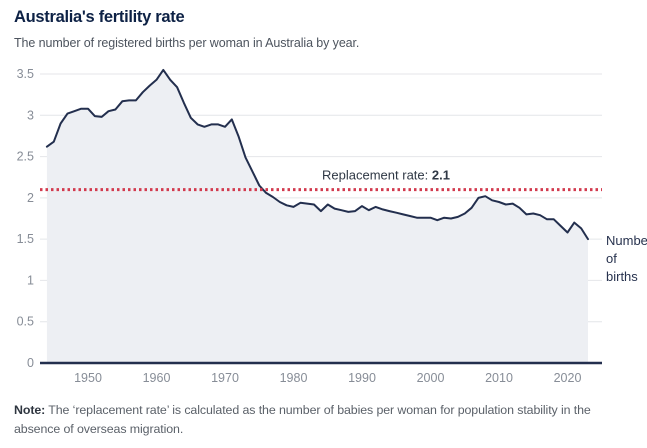 The height and width of the screenshot is (448, 647). What do you see at coordinates (611, 258) in the screenshot?
I see `series-end-label: of` at bounding box center [611, 258].